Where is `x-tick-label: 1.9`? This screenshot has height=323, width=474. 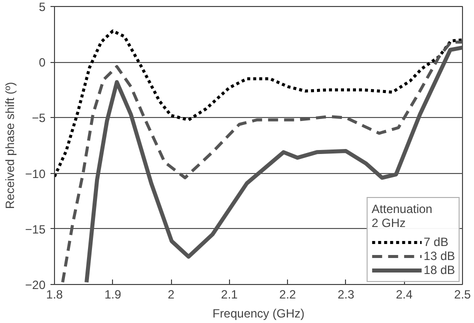
x-tick-label: 1.9 is located at coordinates (113, 295).